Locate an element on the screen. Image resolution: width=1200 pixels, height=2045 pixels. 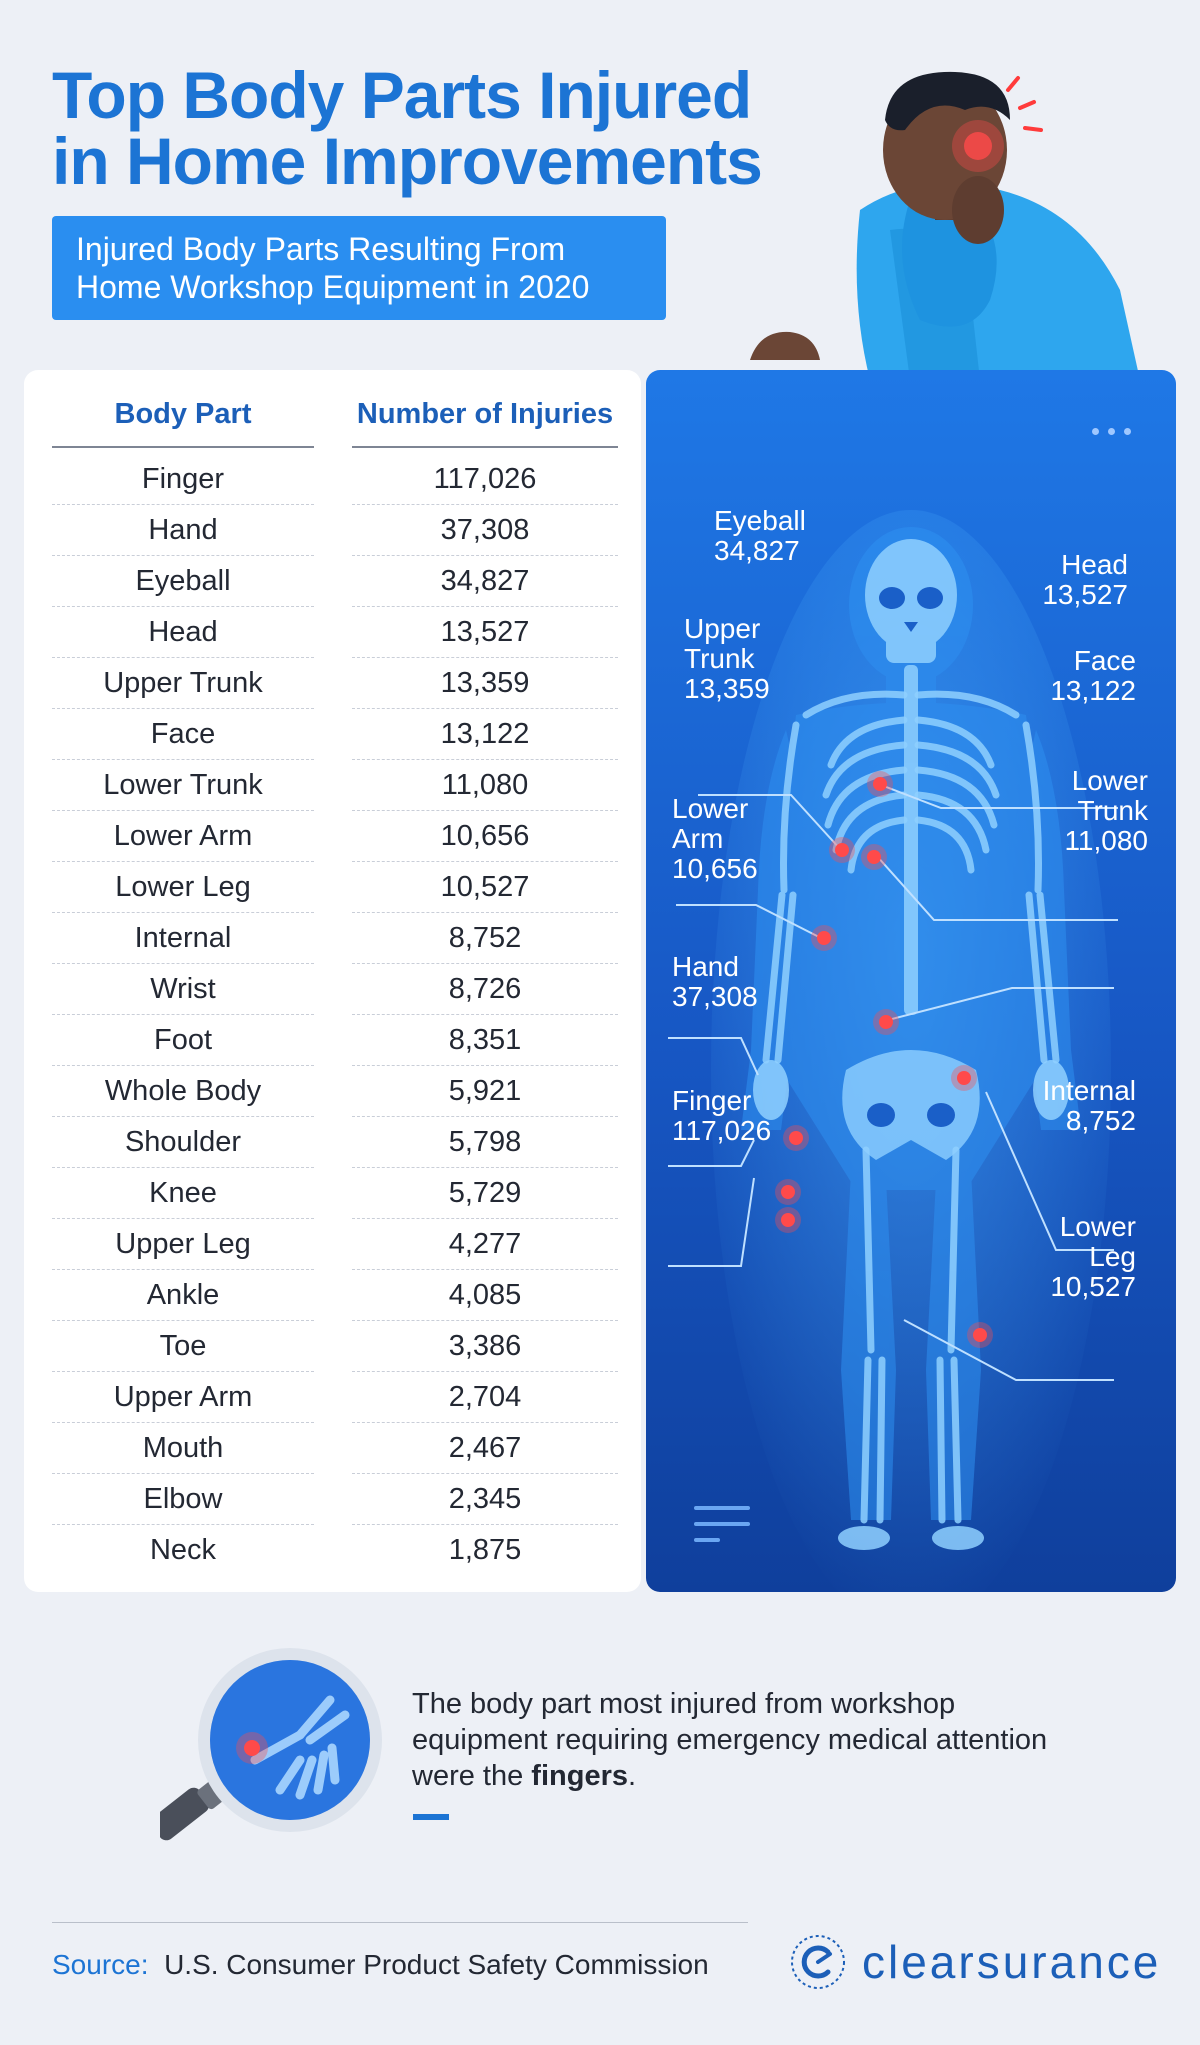
table-row: Foot 8,351 is located at coordinates (335, 1040).